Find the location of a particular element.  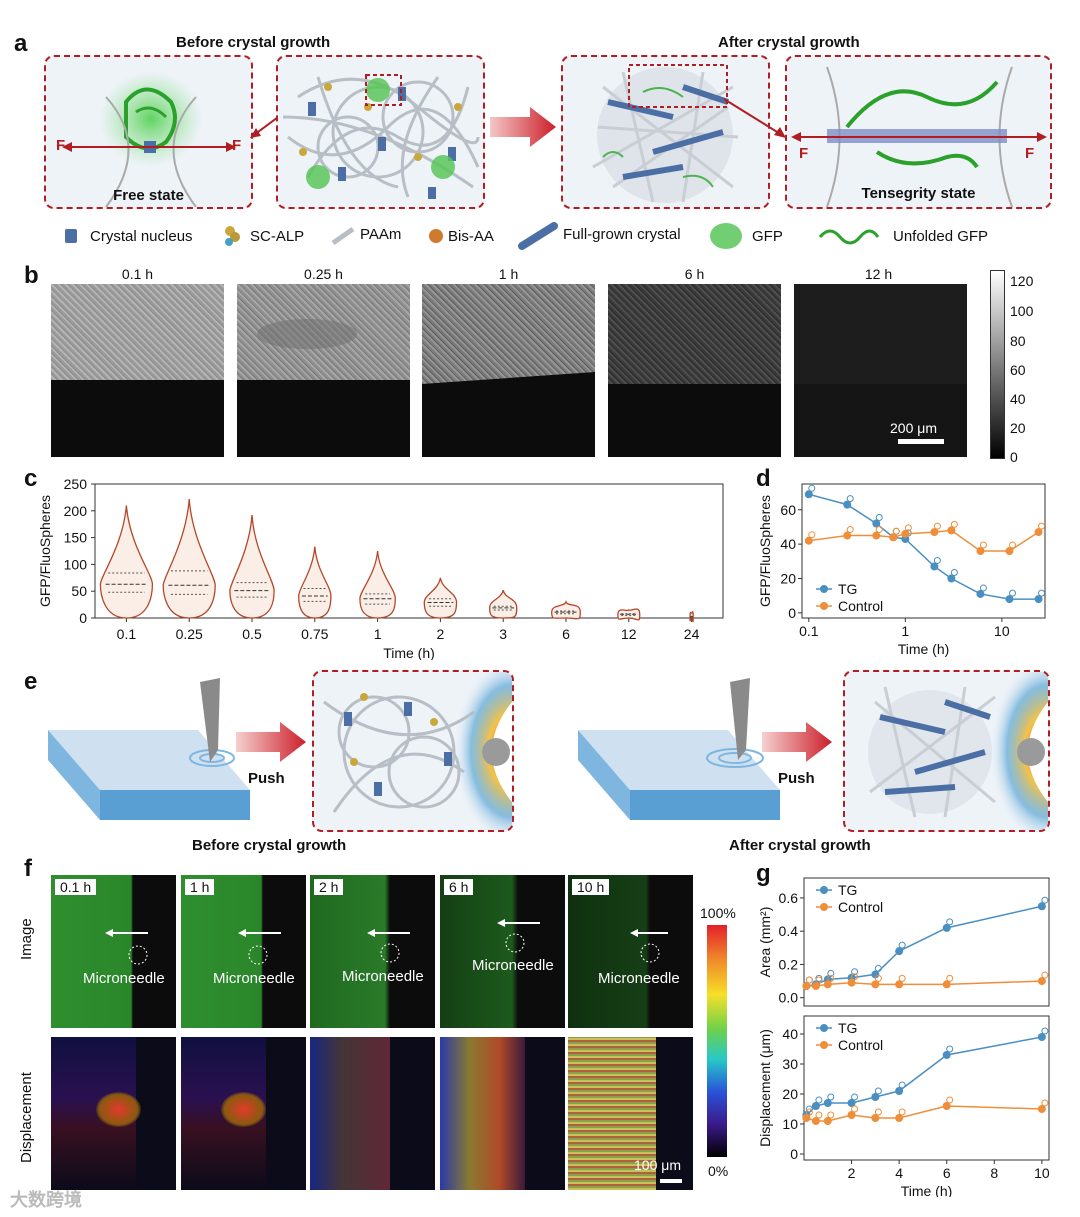

cb-tick-0: 0 is located at coordinates (1014, 457).